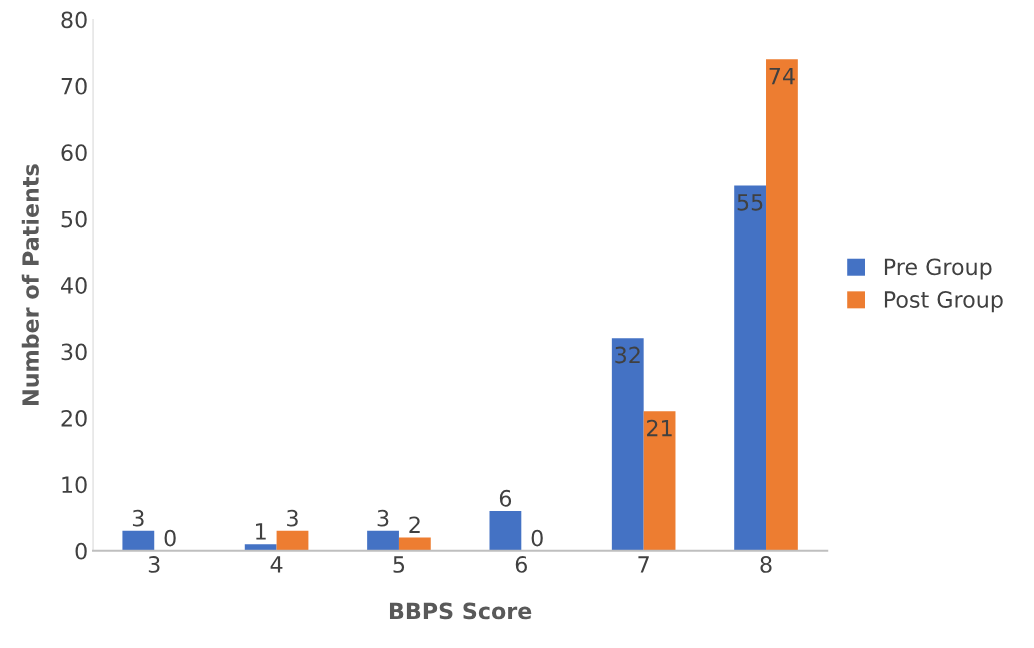 Image resolution: width=1034 pixels, height=648 pixels. What do you see at coordinates (627, 355) in the screenshot?
I see `data-label: 32` at bounding box center [627, 355].